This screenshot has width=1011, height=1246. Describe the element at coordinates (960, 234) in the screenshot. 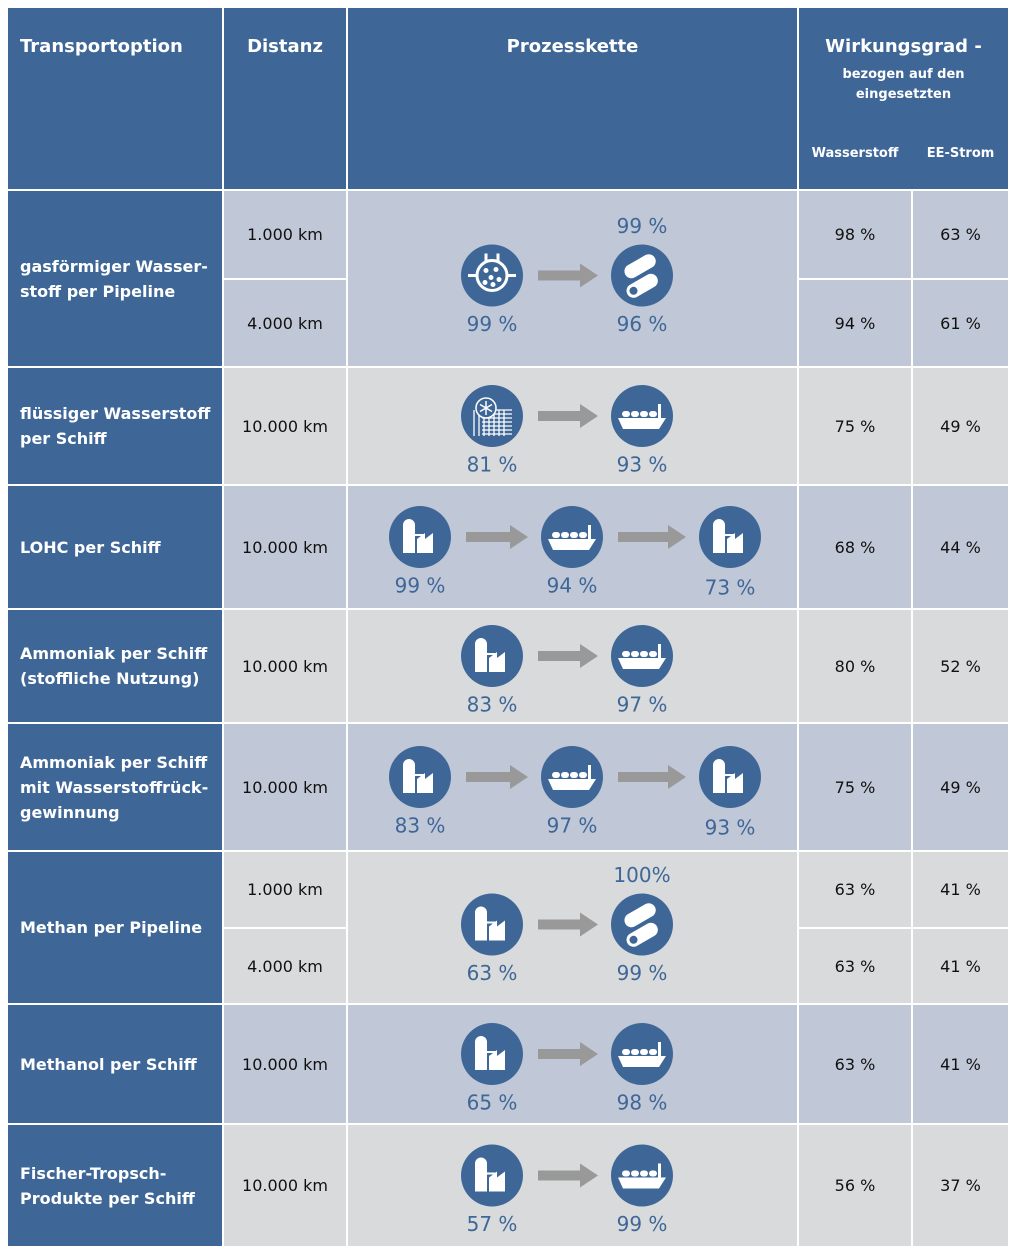

I see `efficiency-ee: 63 %` at that location.